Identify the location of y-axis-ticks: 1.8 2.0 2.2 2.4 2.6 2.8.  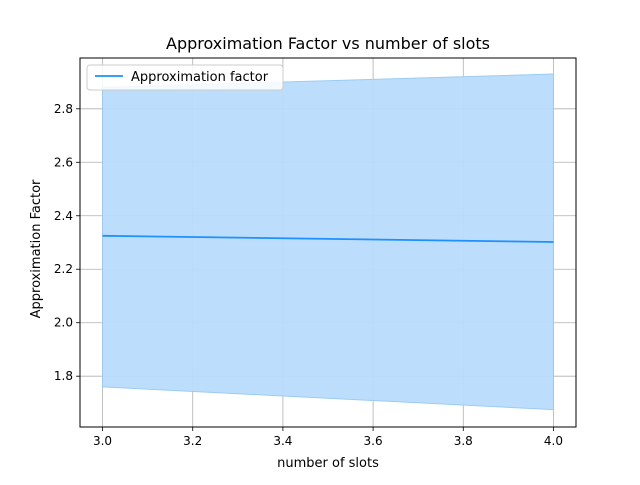
(67, 242).